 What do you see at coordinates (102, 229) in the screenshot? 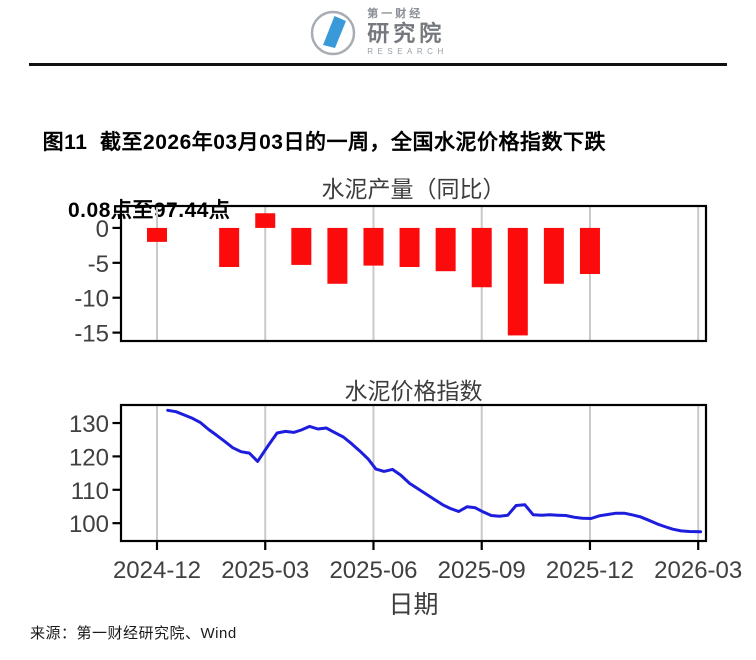
I see `bar-chart-ytick-label: 0` at bounding box center [102, 229].